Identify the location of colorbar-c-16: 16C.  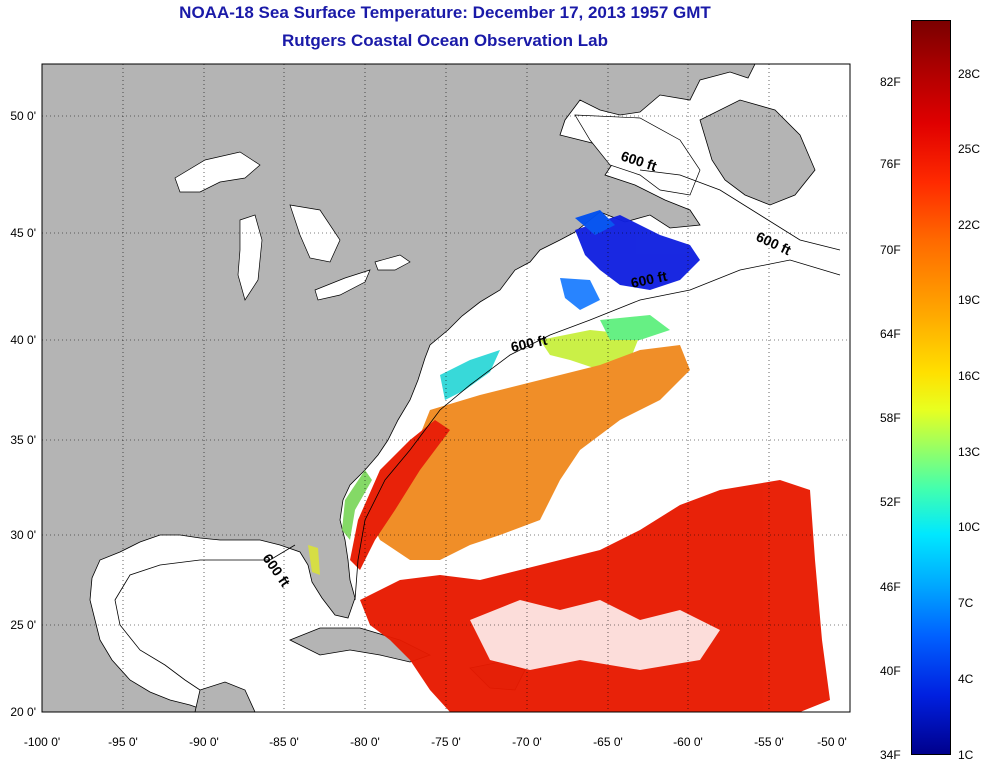
(969, 376).